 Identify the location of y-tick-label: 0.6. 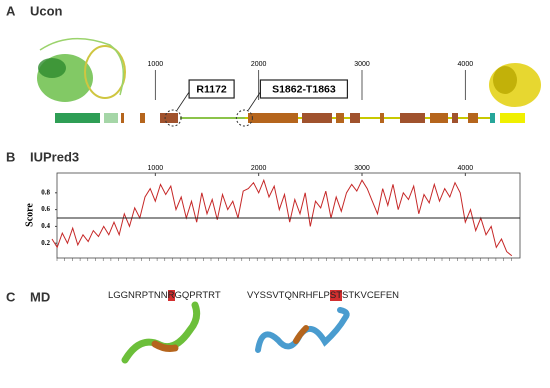
(45, 209).